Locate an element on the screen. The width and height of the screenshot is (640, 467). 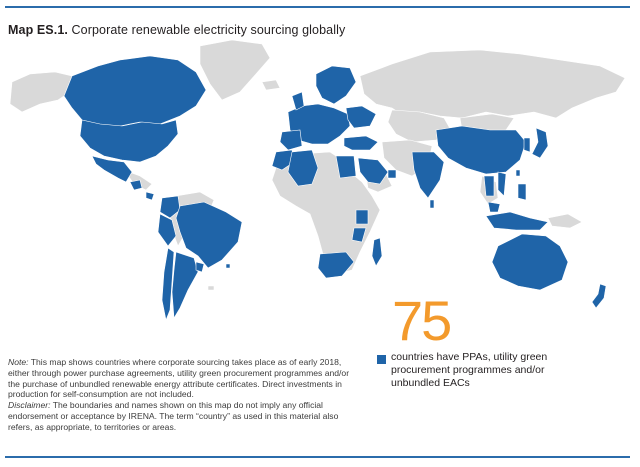
central-asia-shape is located at coordinates (420, 126).